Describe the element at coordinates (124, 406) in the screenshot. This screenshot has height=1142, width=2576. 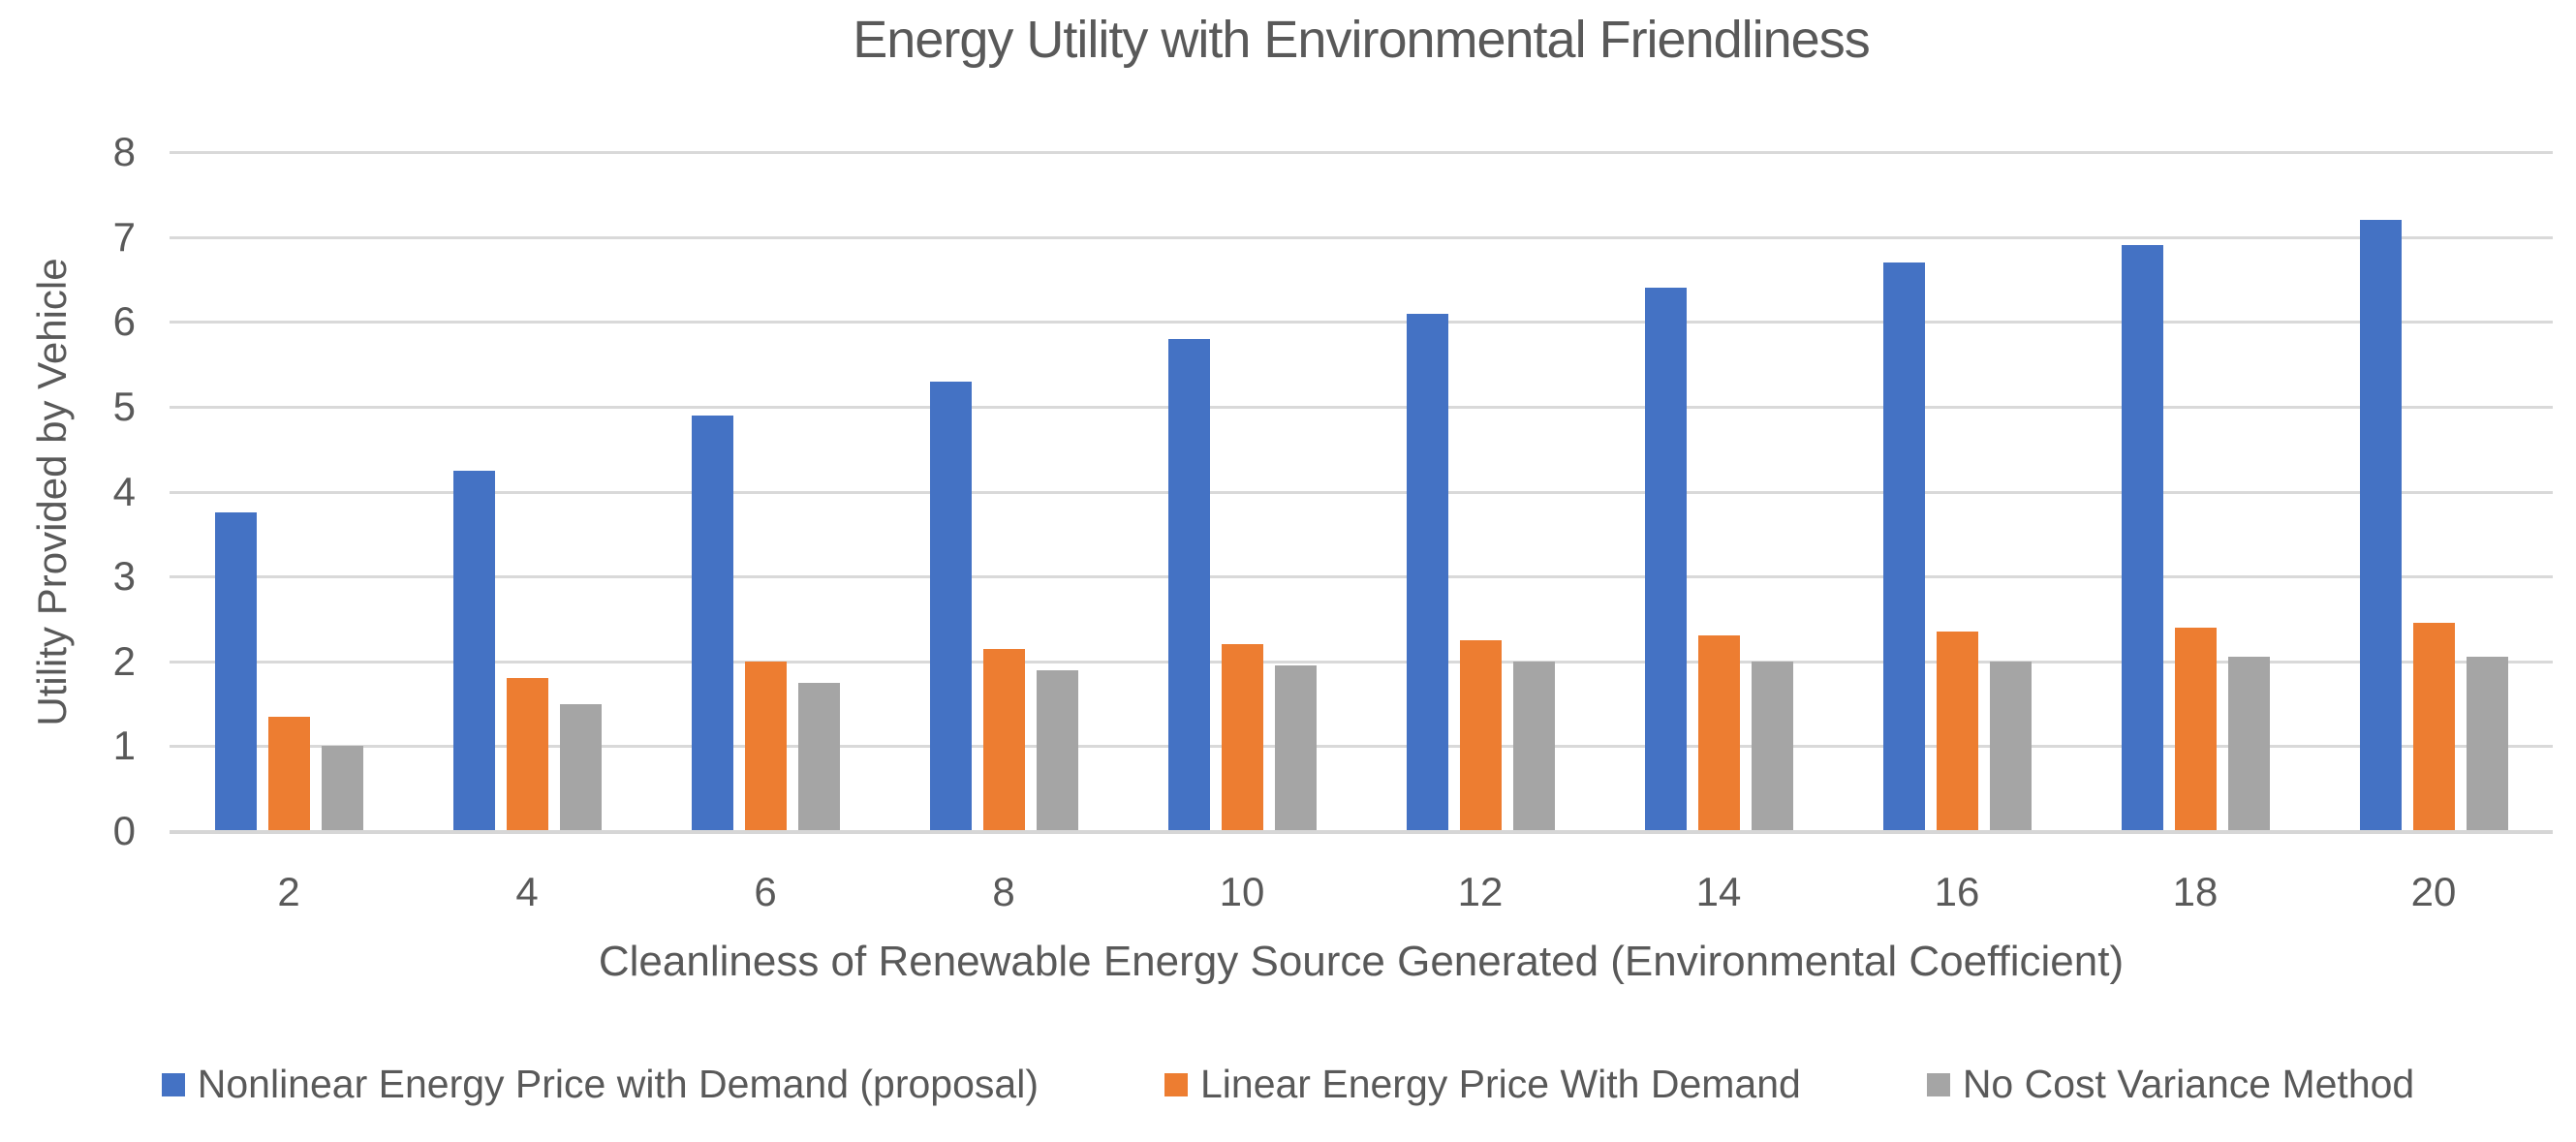
I see `y-tick-label: 5` at that location.